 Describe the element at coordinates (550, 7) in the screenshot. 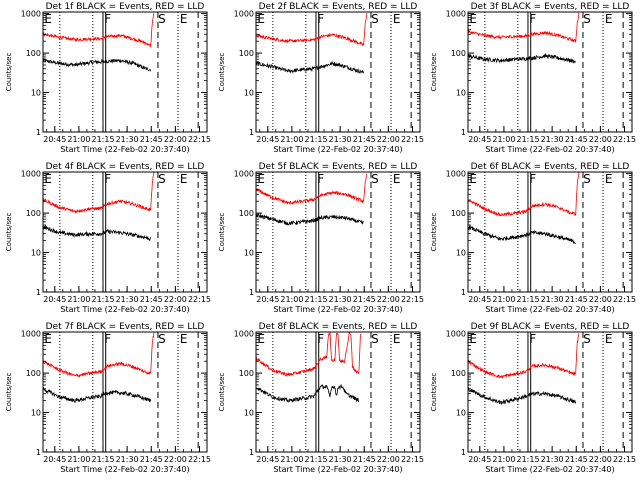

I see `panel-title: Det 3f BLACK = Events, RED = LLD` at that location.